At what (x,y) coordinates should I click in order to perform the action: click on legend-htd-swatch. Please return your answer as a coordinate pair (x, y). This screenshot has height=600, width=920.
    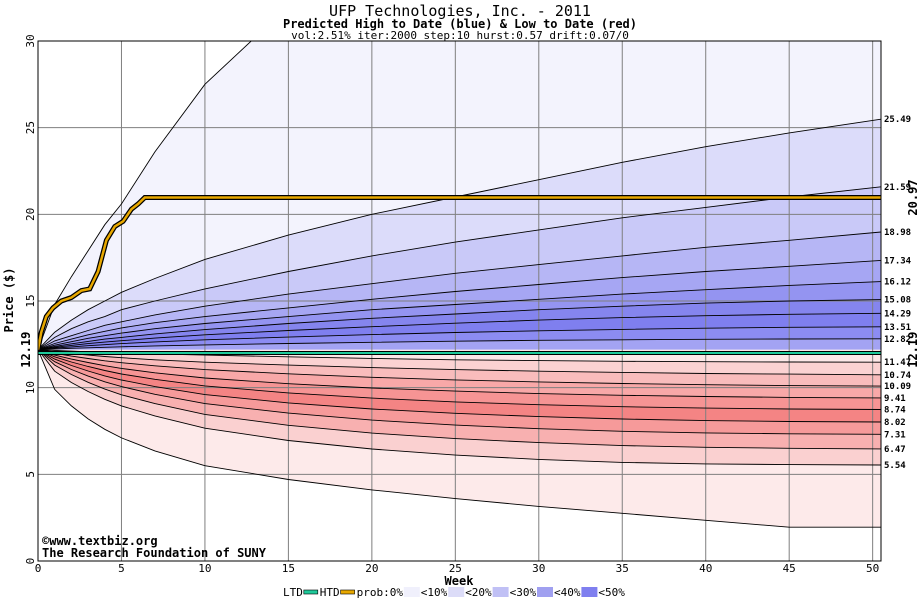
    Looking at the image, I should click on (347, 592).